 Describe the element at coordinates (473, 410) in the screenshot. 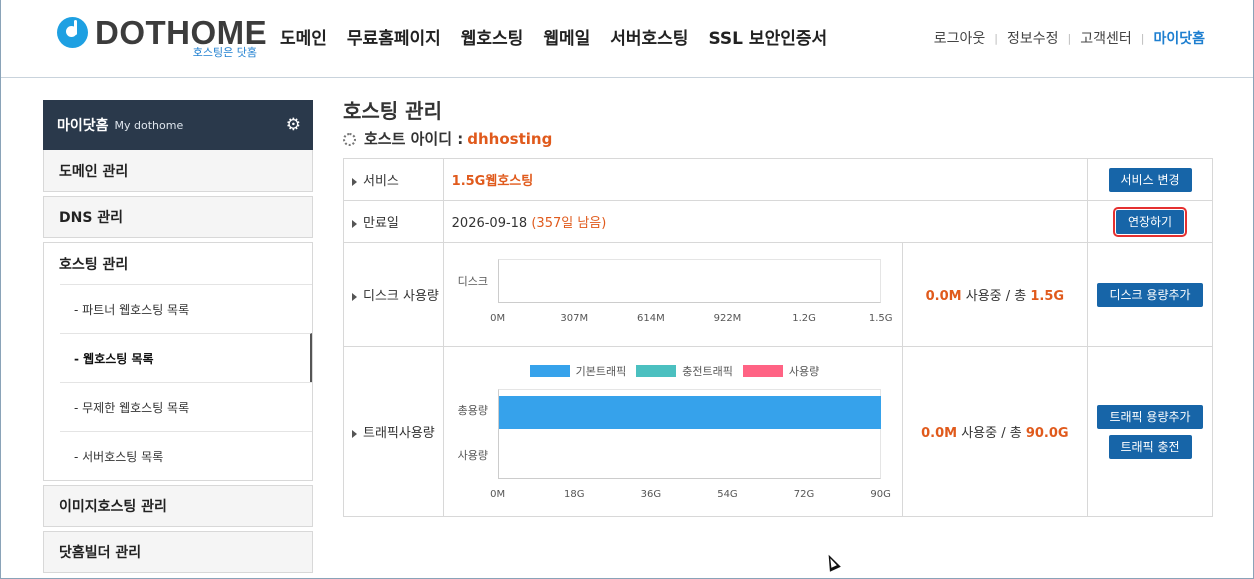

I see `traffic-category-total: 총용량` at that location.